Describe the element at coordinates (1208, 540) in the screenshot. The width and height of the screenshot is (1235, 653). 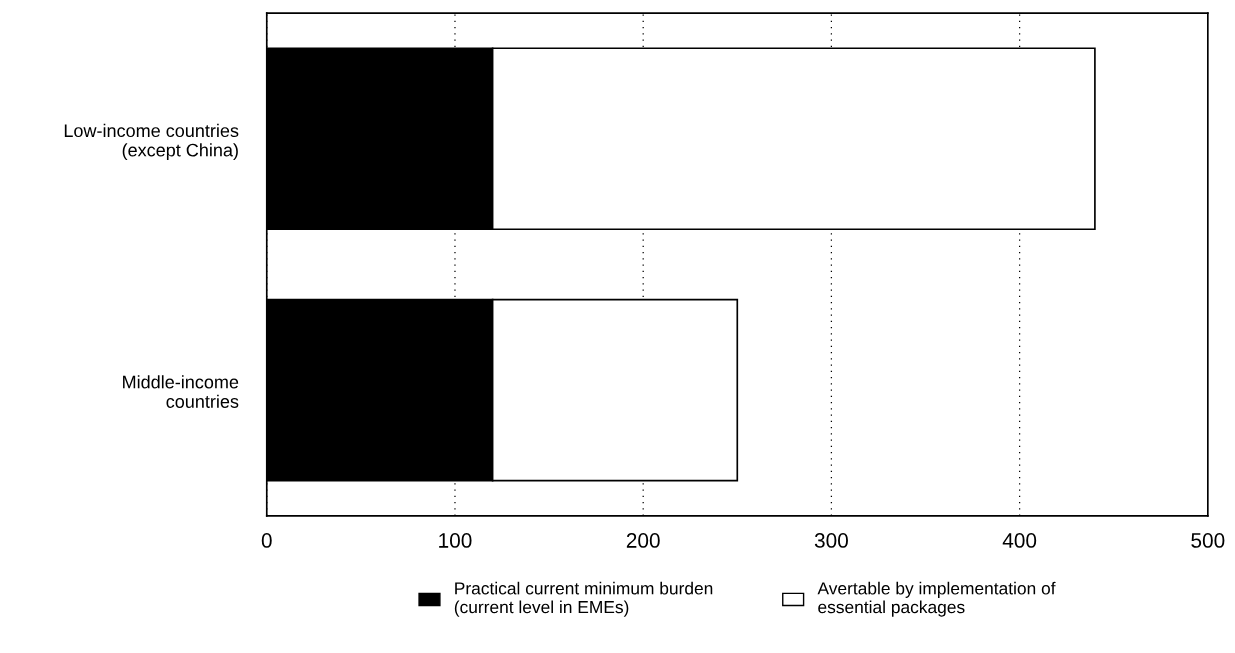
I see `x-tick-label: 500` at that location.